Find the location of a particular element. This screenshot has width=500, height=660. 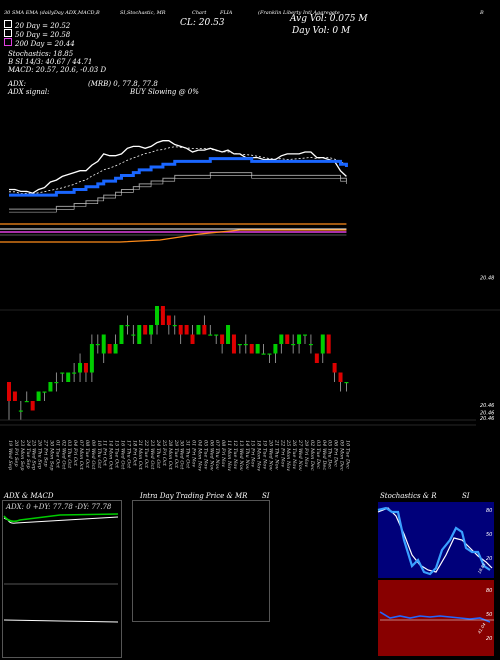

mr-tick-label: 80 is located at coordinates (489, 591).